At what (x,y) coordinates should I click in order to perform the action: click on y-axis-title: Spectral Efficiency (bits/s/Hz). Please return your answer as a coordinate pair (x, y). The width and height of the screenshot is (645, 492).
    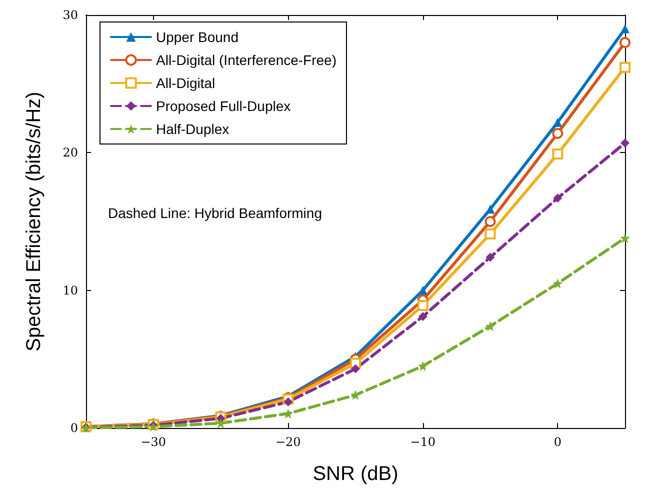
    Looking at the image, I should click on (34, 222).